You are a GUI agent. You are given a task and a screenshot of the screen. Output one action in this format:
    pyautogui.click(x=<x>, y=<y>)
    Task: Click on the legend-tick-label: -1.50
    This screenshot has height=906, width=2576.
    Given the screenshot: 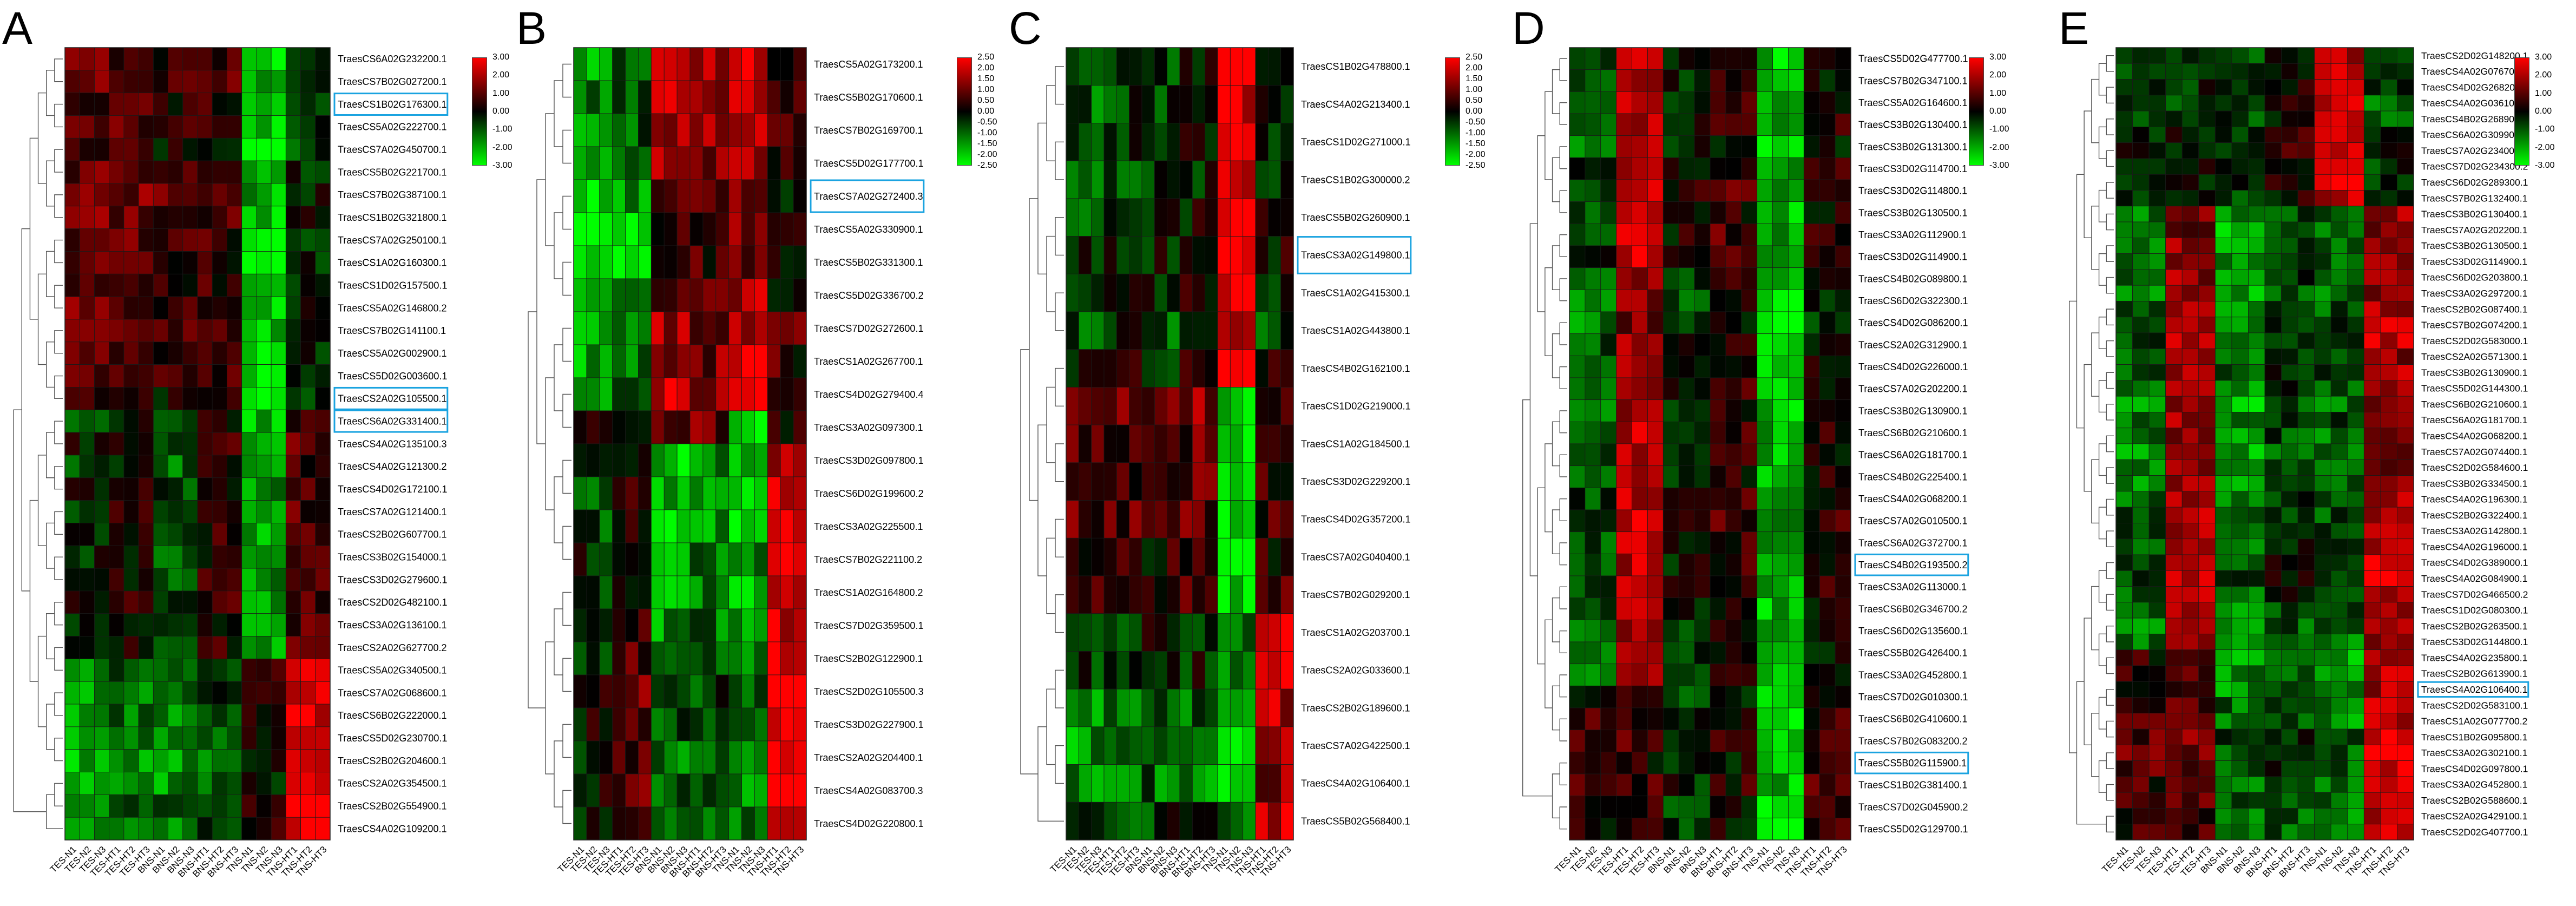 What is the action you would take?
    pyautogui.click(x=987, y=143)
    